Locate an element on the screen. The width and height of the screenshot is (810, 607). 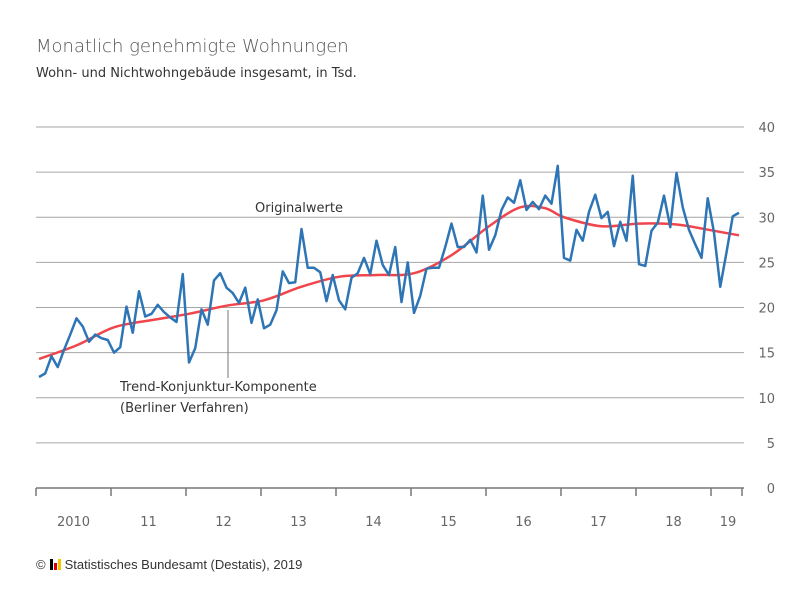
original-values-label: Originalwerte is located at coordinates (299, 208).